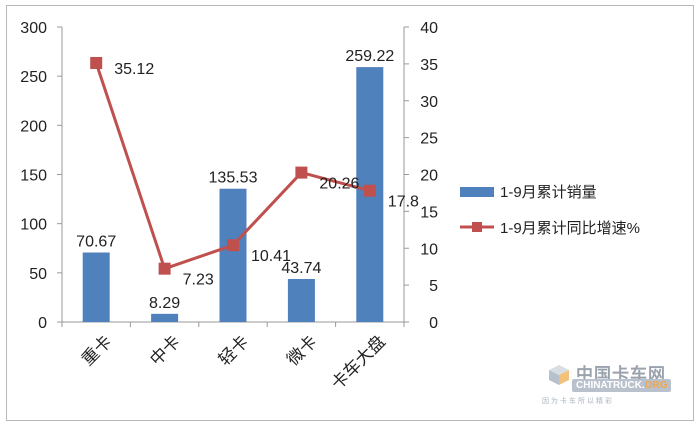 Image resolution: width=699 pixels, height=428 pixels. What do you see at coordinates (33, 225) in the screenshot?
I see `left-tick-label: 100` at bounding box center [33, 225].